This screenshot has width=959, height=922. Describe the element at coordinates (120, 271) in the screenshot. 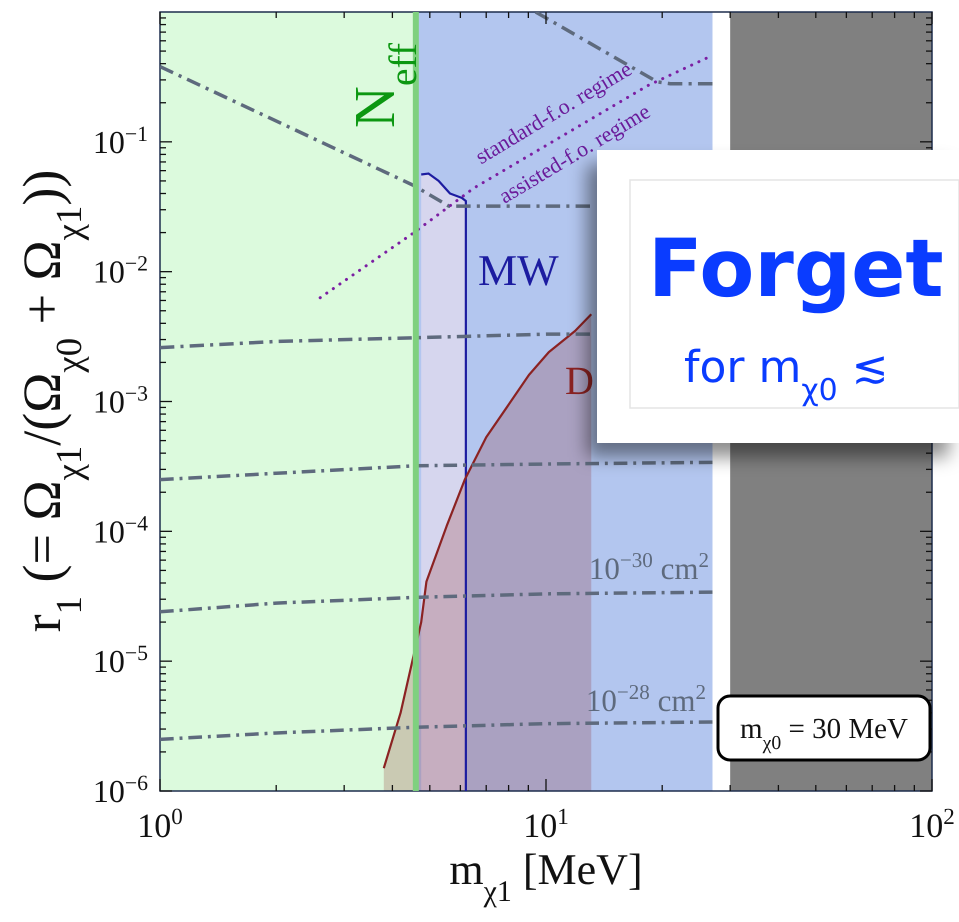

I see `y-tick-label: 10$^{−2}$` at that location.